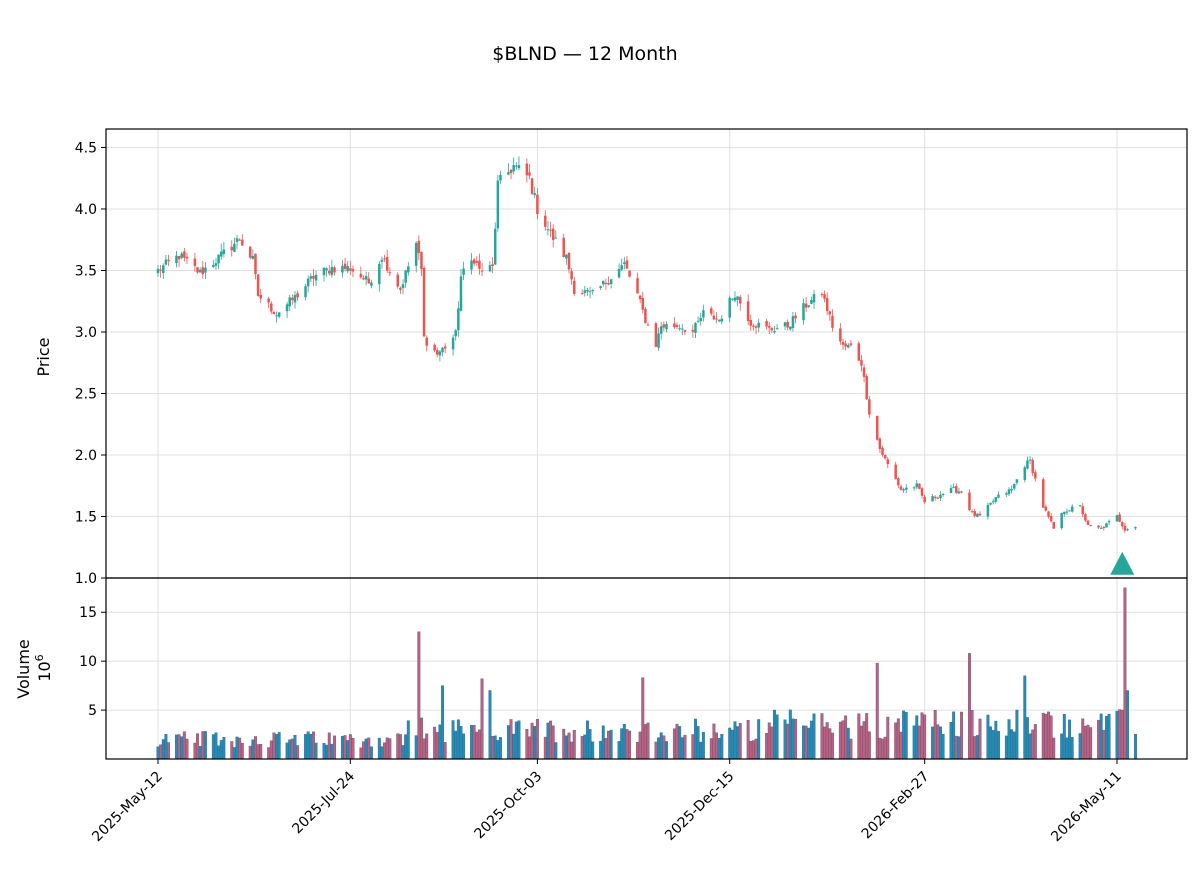  I want to click on x-tick-label: 2025-May-12, so click(127, 807).